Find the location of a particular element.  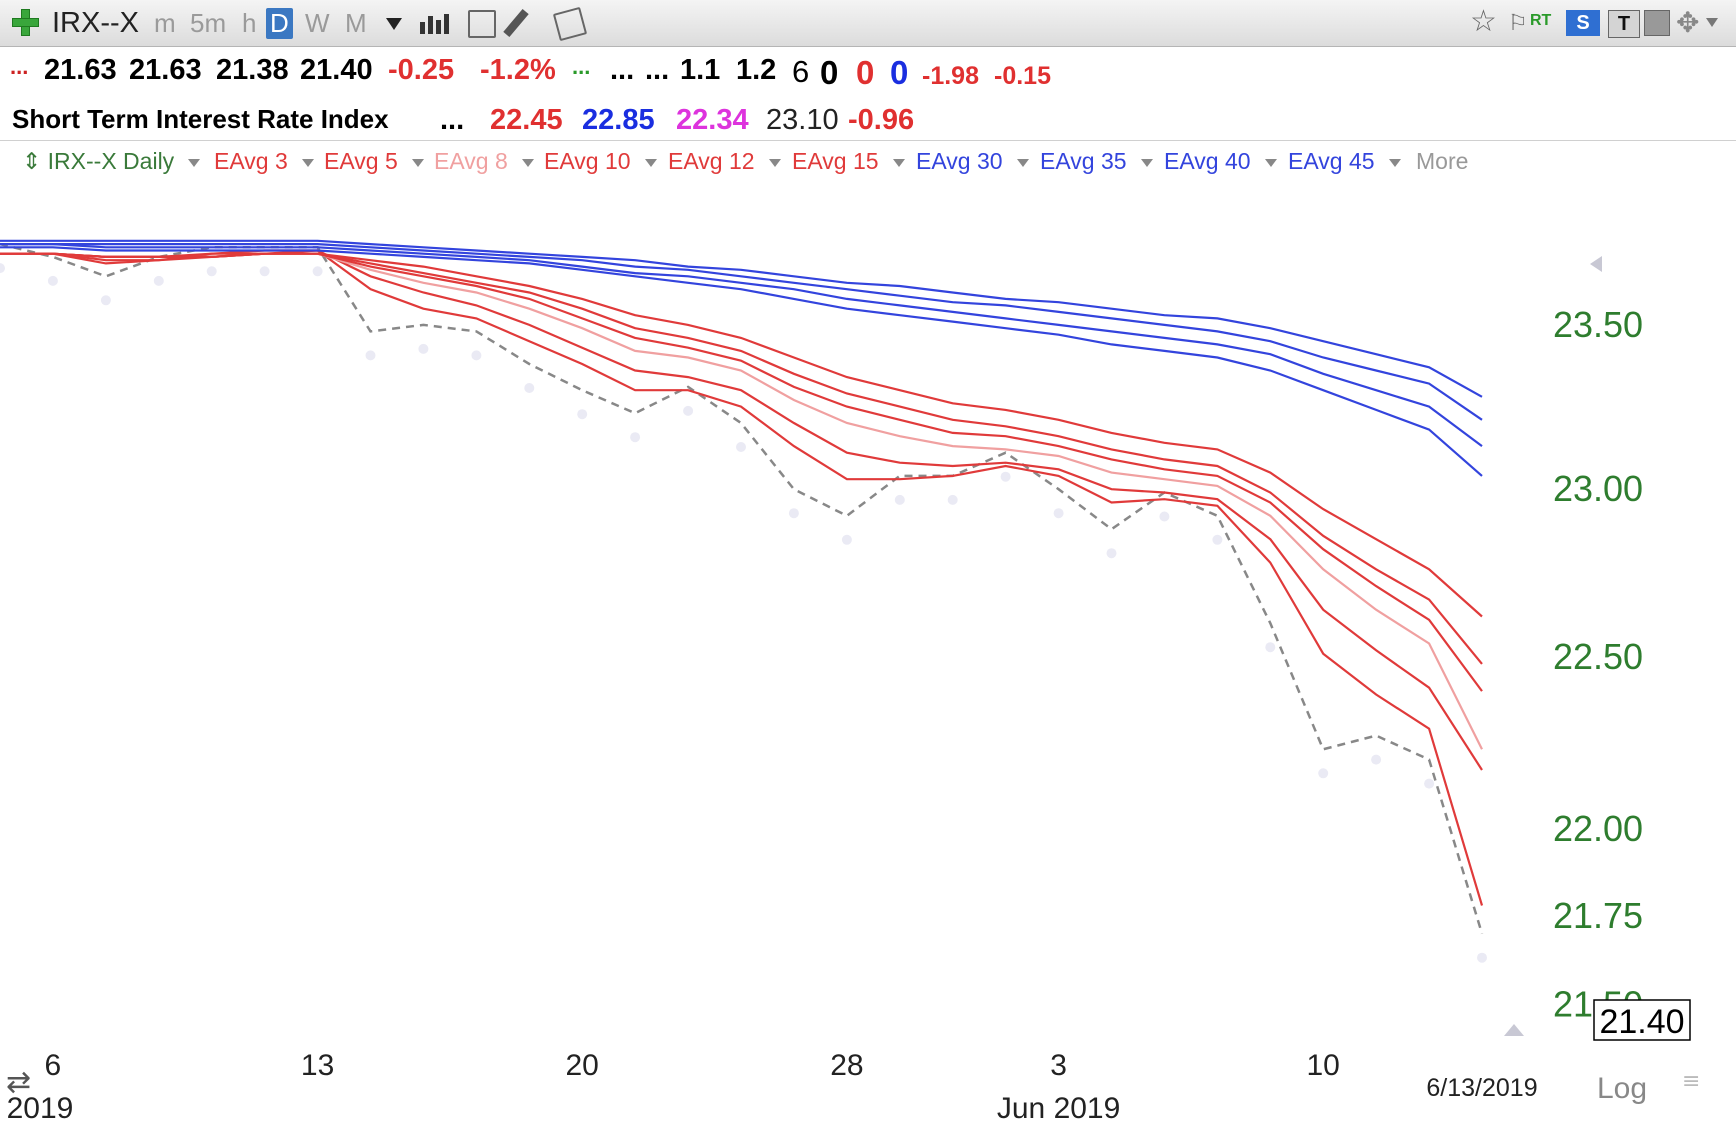

timeframe-weekly: W is located at coordinates (317, 23).